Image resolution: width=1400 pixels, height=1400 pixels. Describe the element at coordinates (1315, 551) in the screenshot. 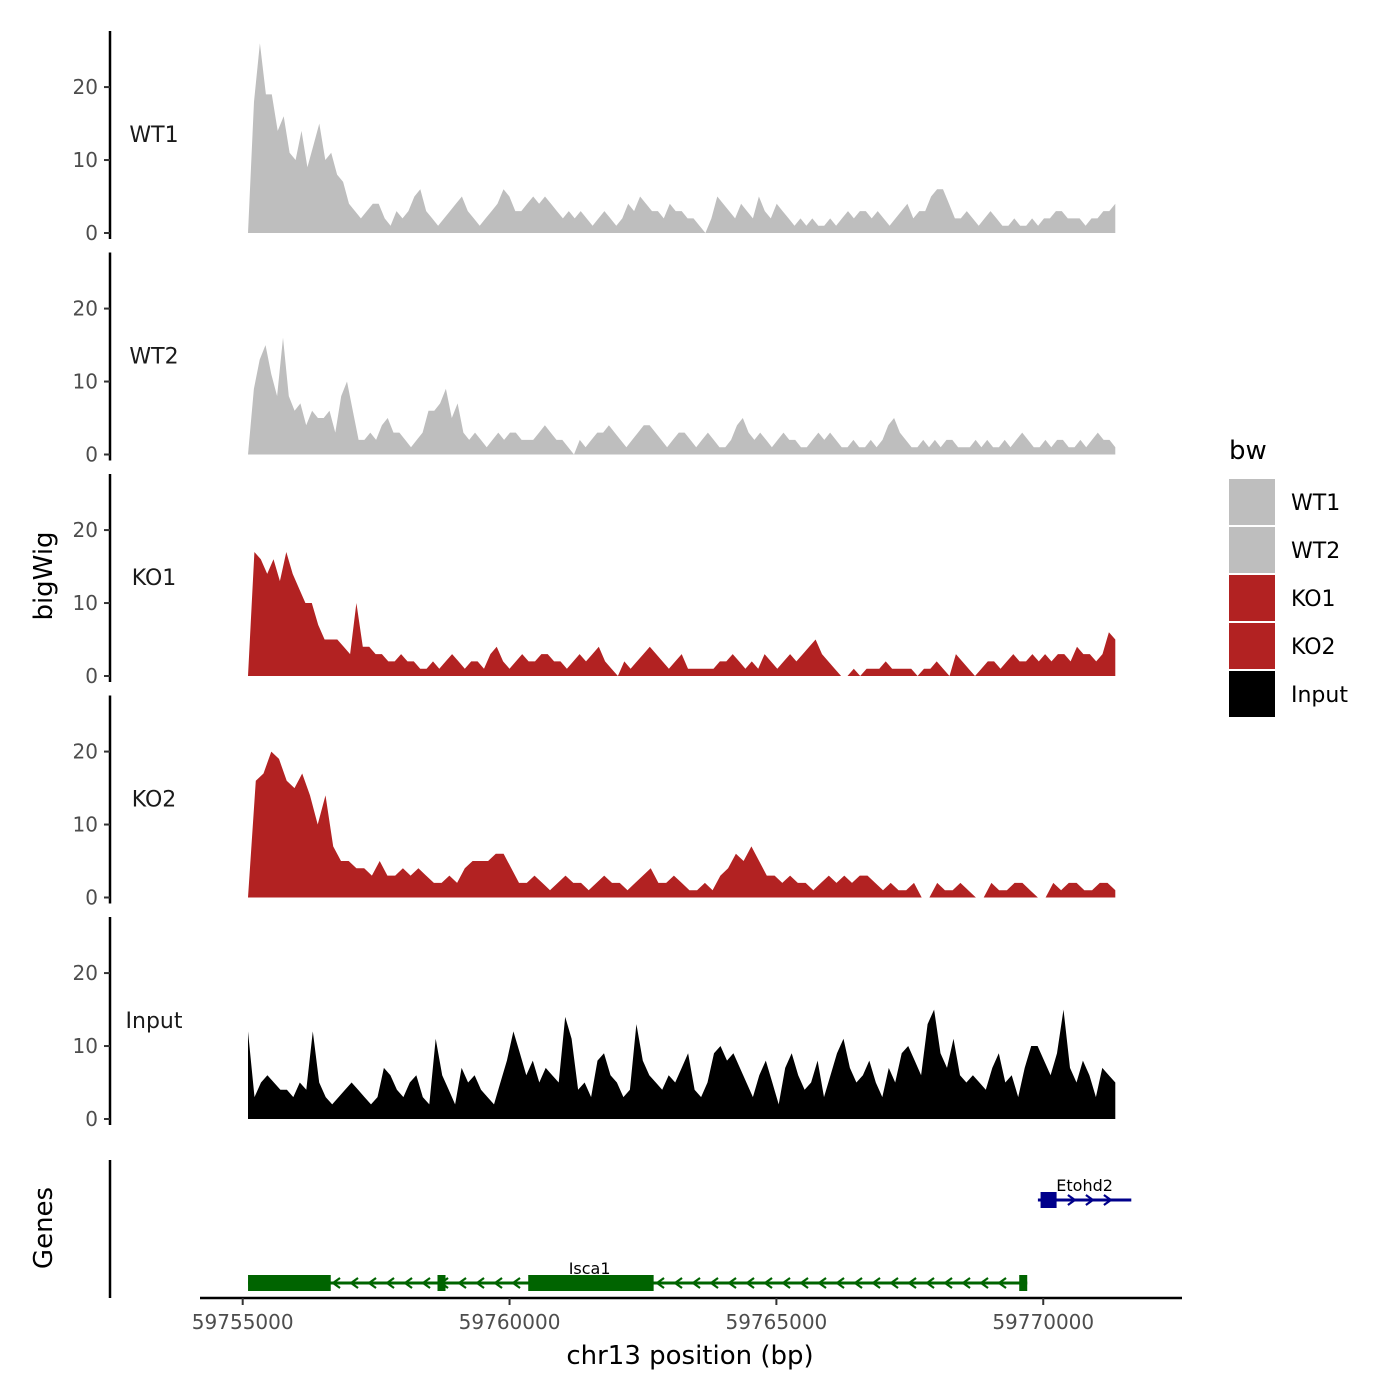

I see `legend-label: WT2` at that location.